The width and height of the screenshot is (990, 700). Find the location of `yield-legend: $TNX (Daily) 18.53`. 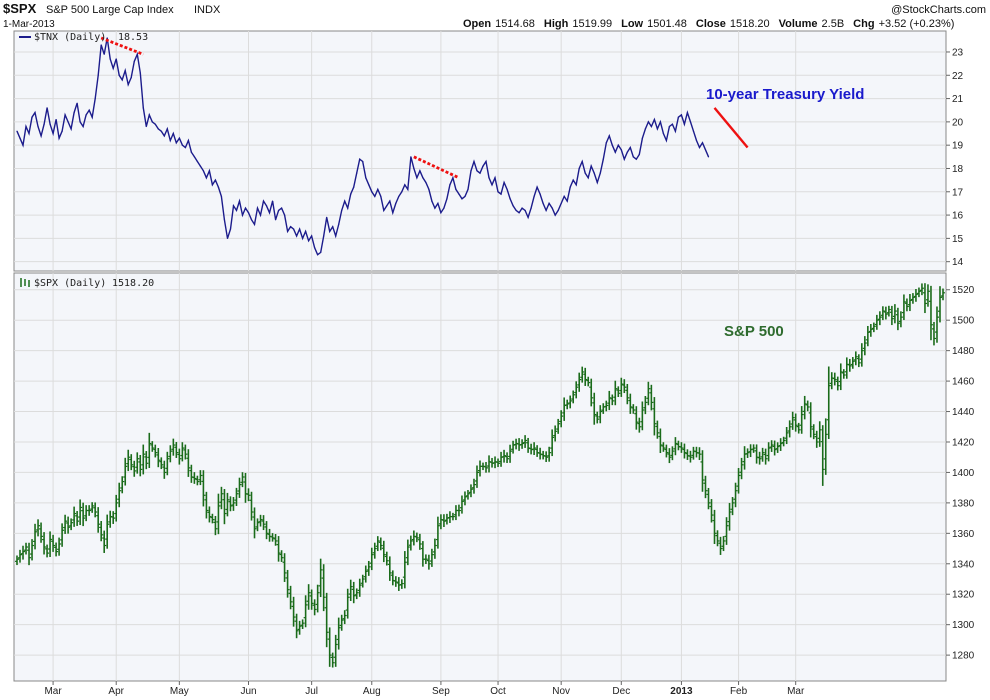

yield-legend: $TNX (Daily) 18.53 is located at coordinates (83, 37).